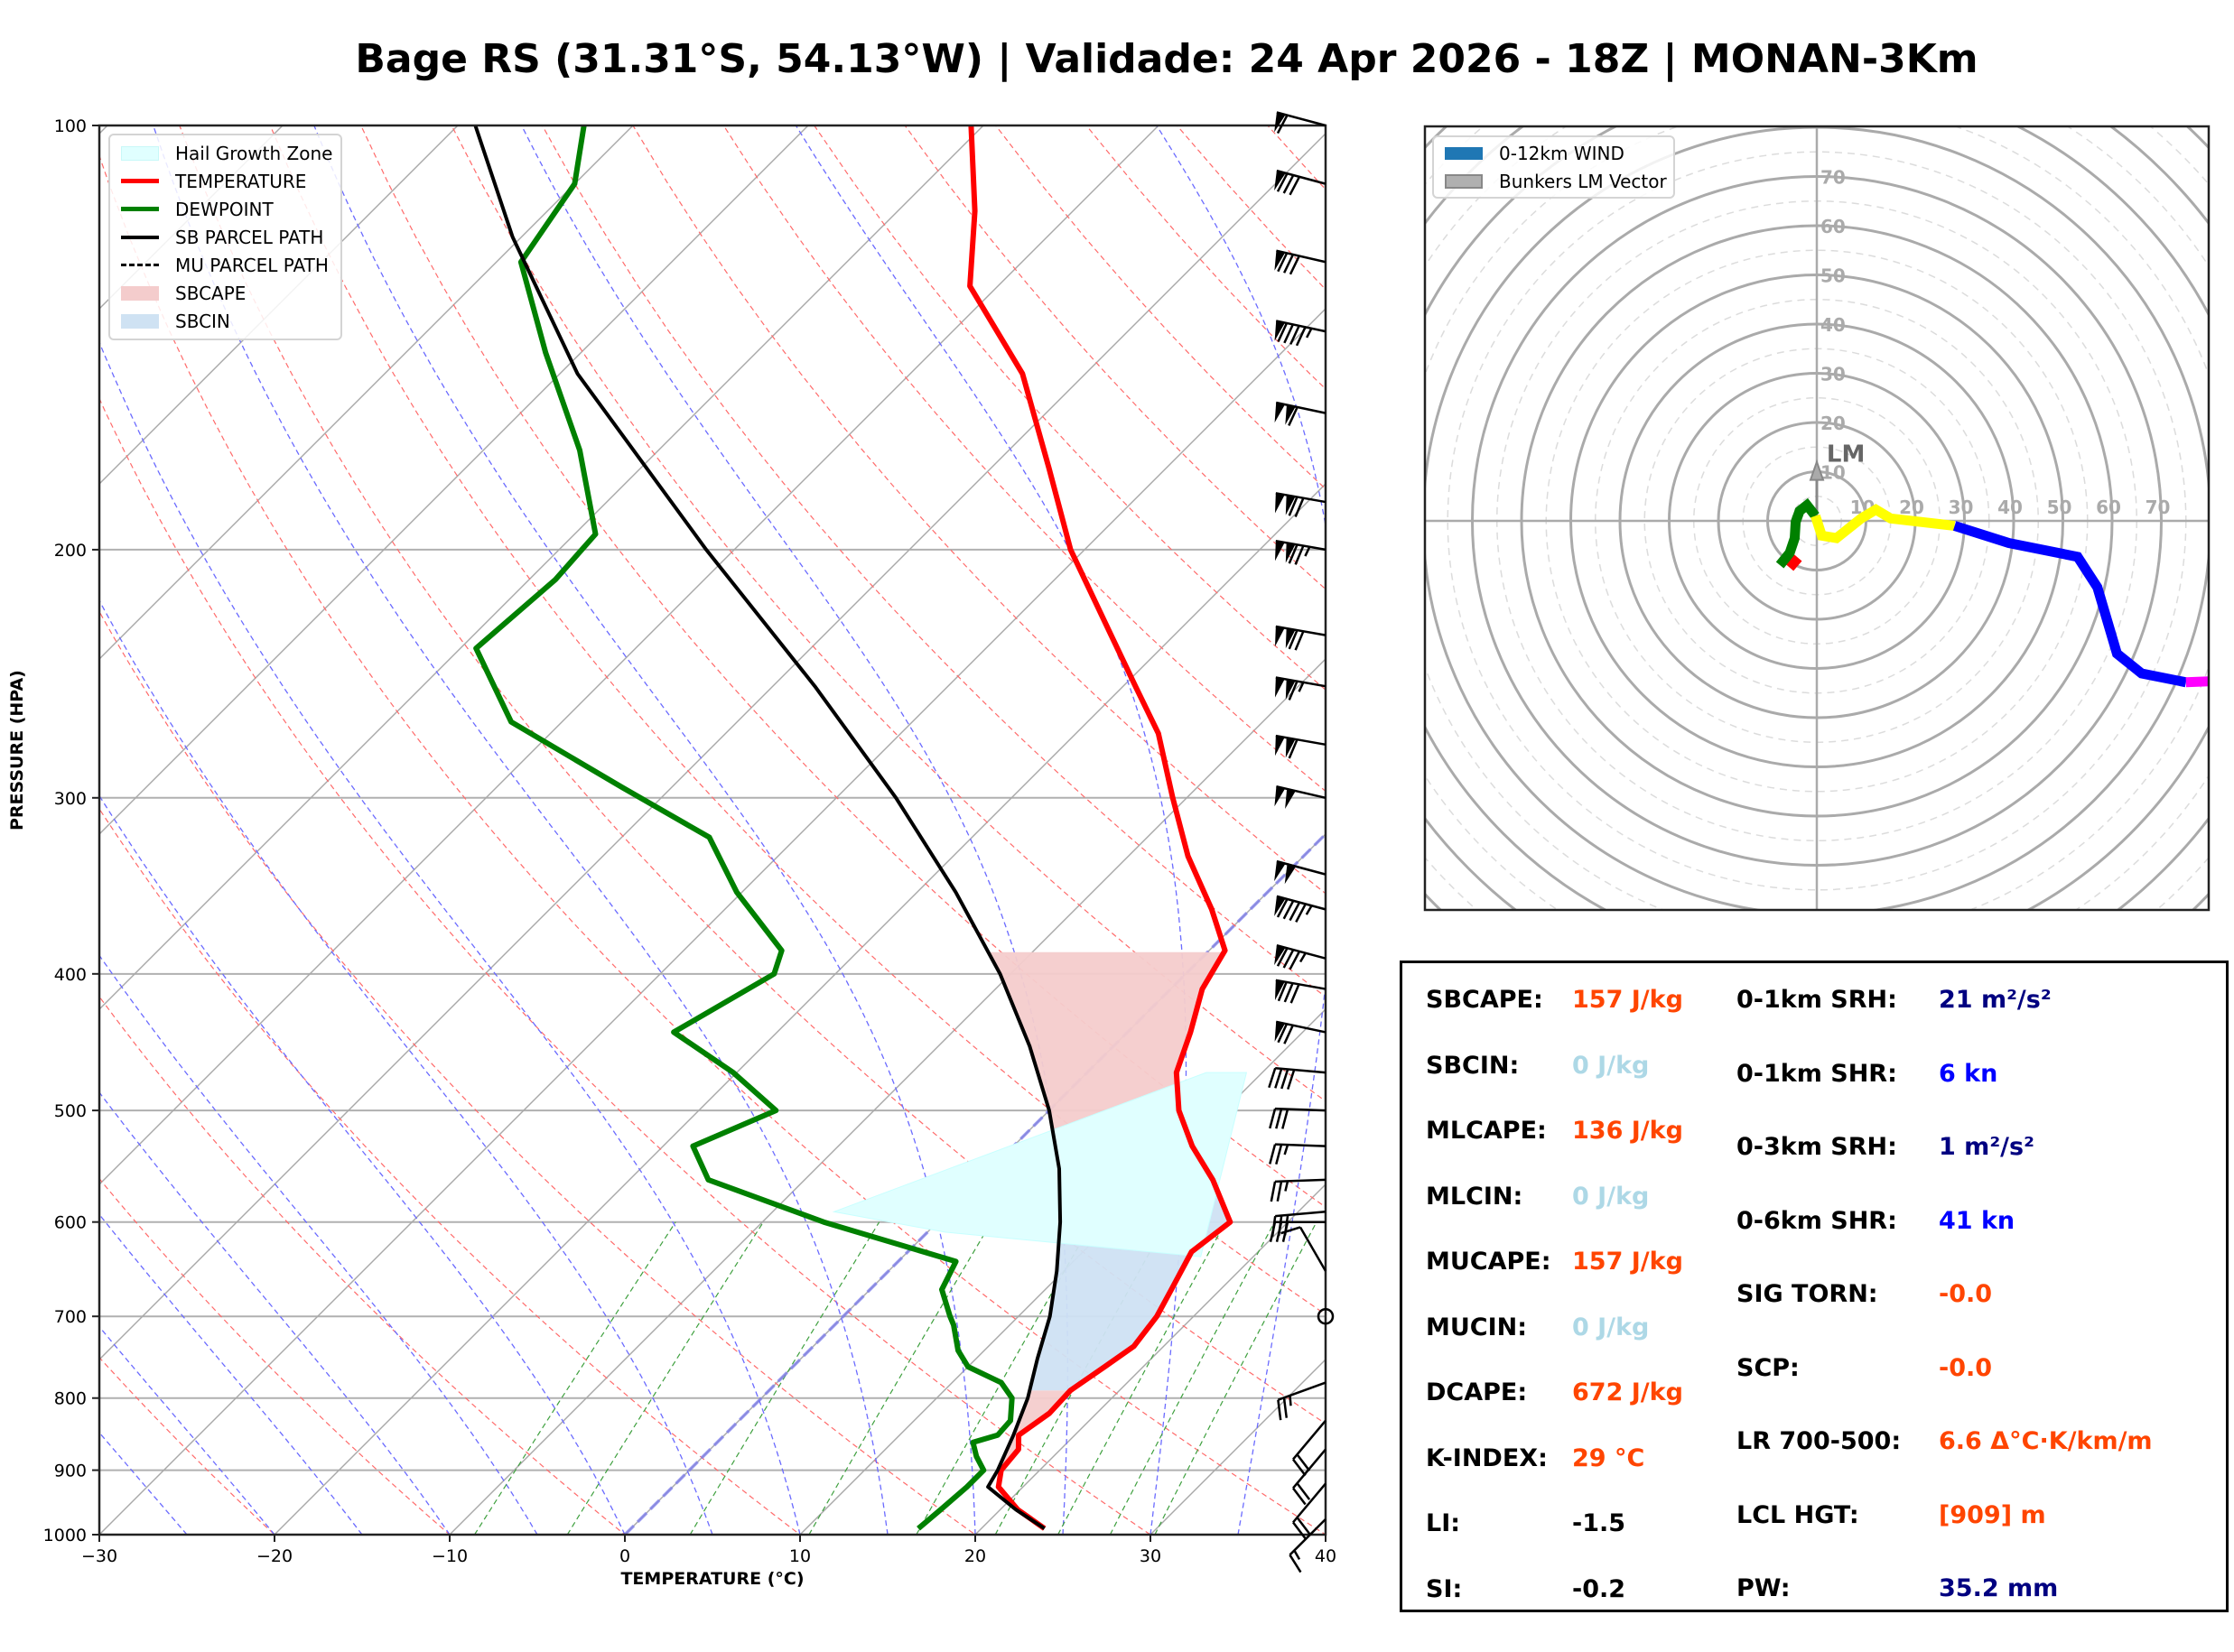 This screenshot has width=2234, height=1652. Describe the element at coordinates (1627, 1392) in the screenshot. I see `index-value: 672 J/kg` at that location.